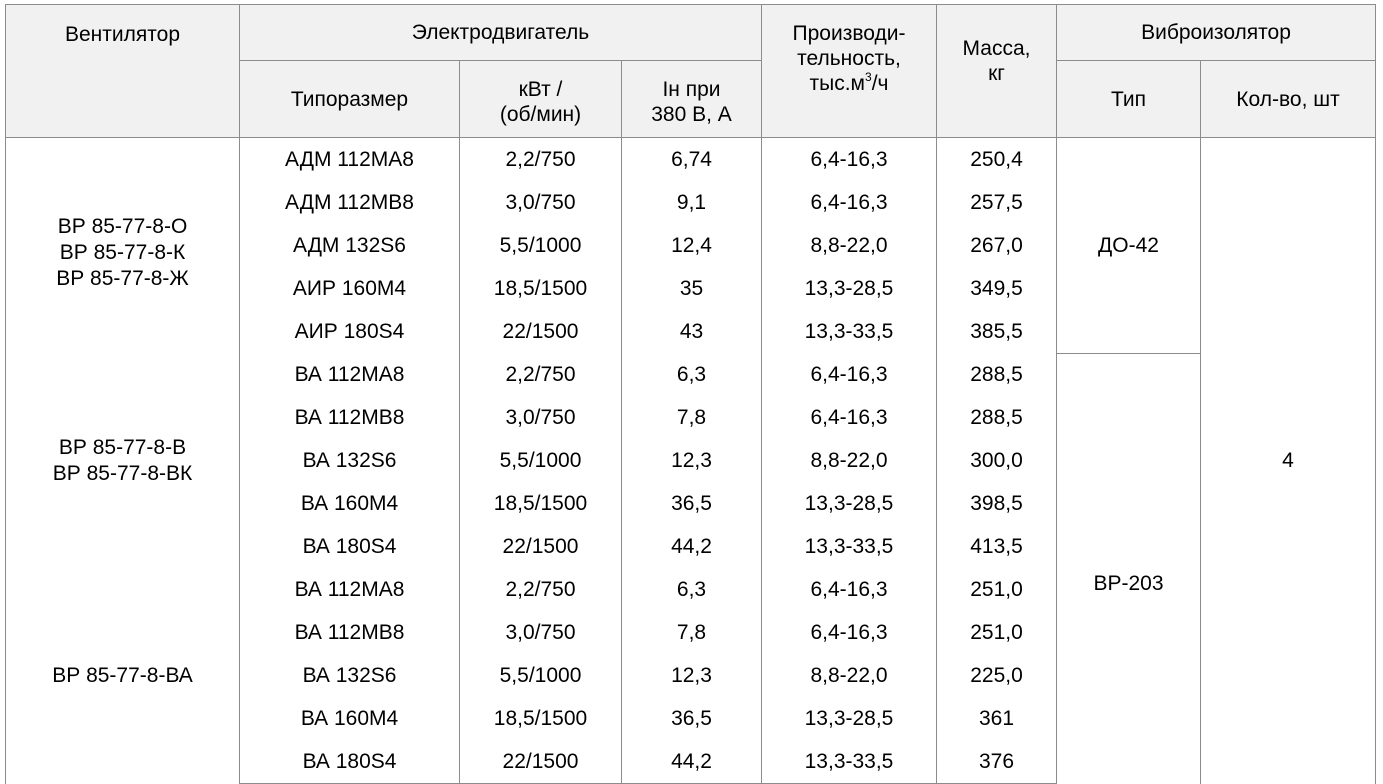 This screenshot has height=784, width=1383. I want to click on motor-type-cell: АДМ 112МВ8, so click(349, 202).